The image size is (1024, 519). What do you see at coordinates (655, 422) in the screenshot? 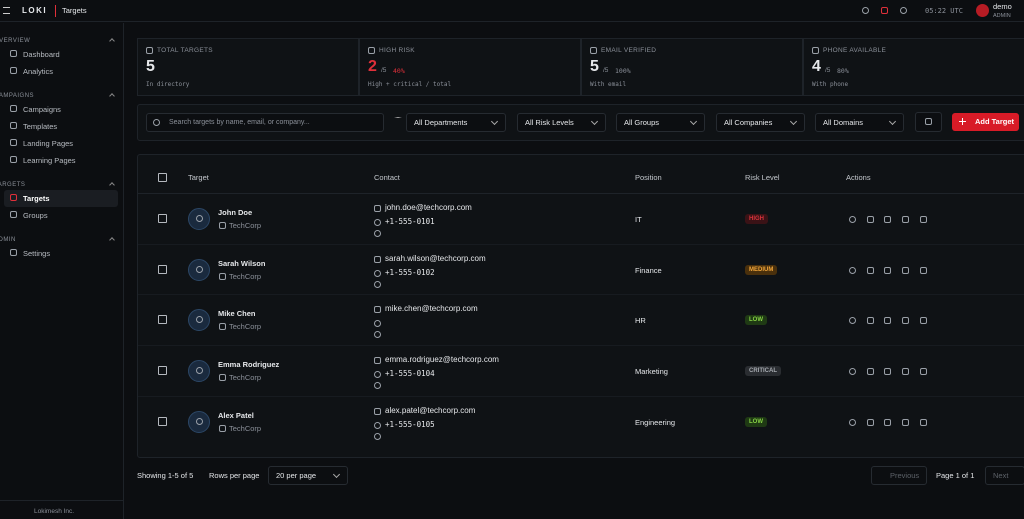
I see `position: Engineering` at bounding box center [655, 422].